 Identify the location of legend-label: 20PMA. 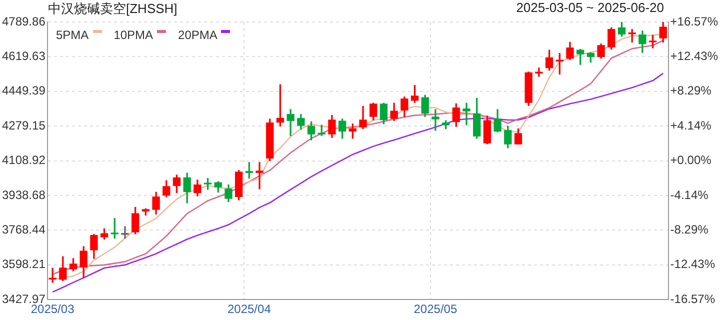
(198, 35).